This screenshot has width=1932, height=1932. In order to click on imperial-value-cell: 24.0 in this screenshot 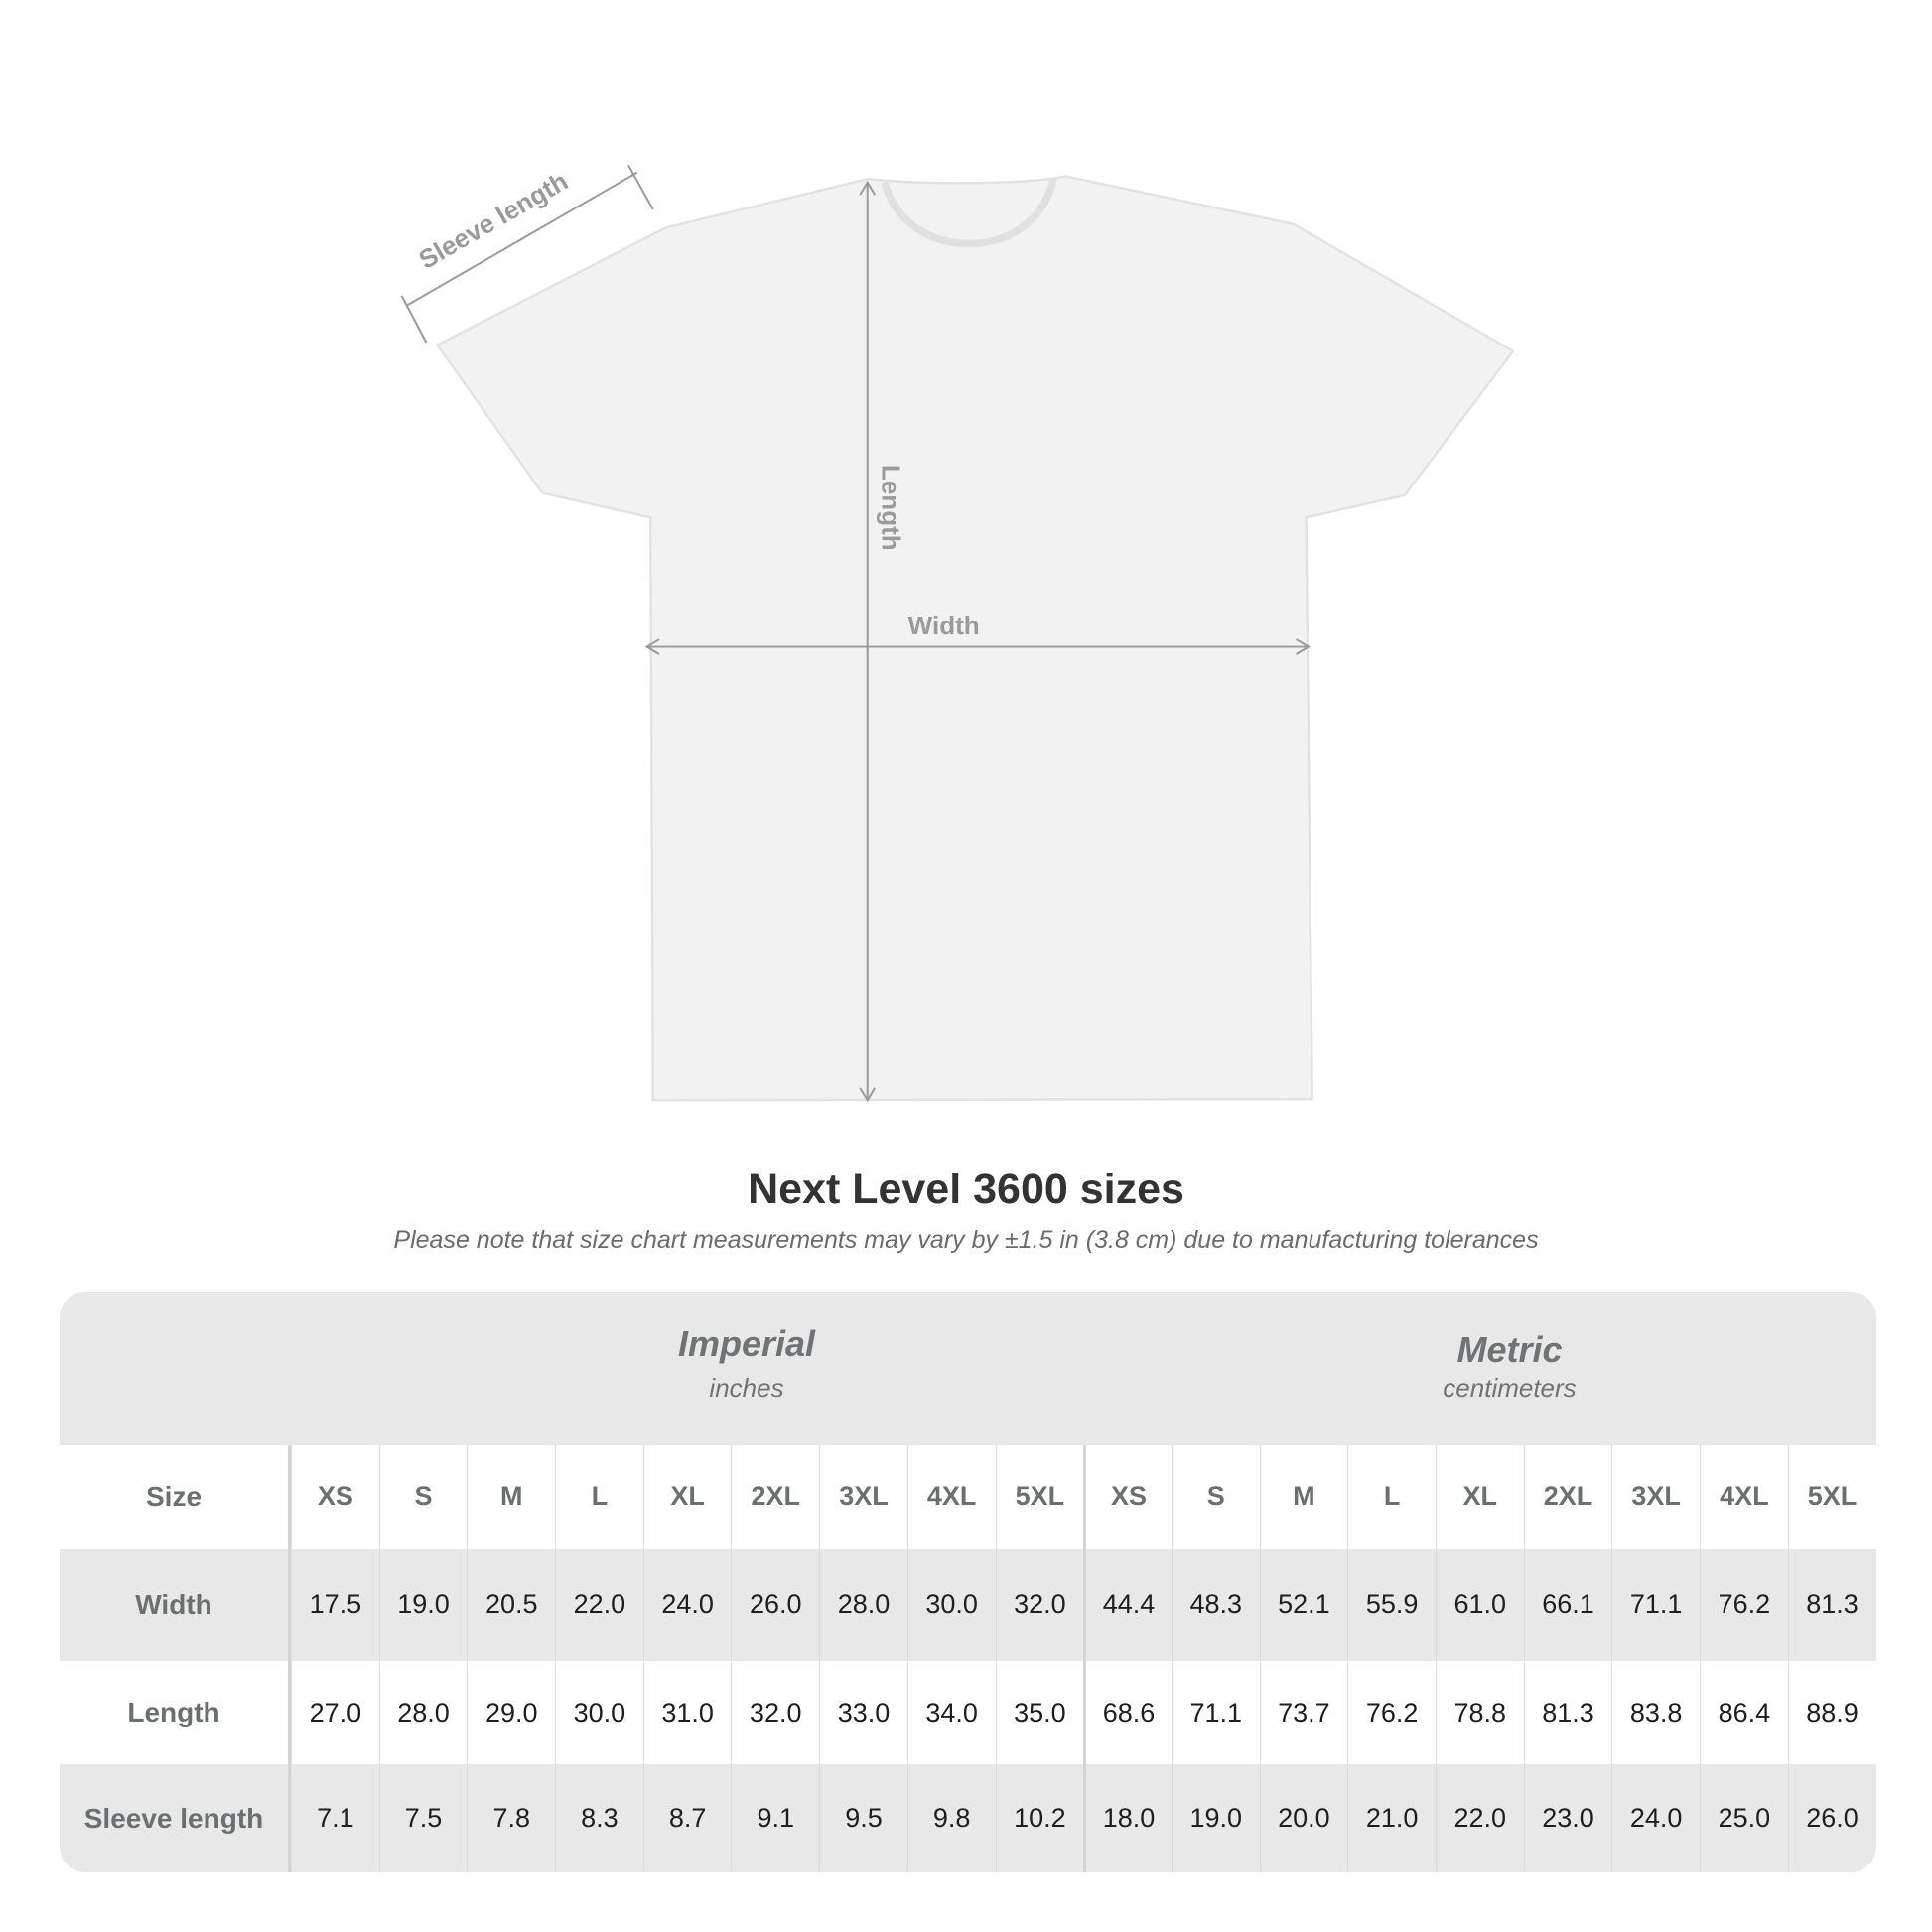, I will do `click(687, 1605)`.